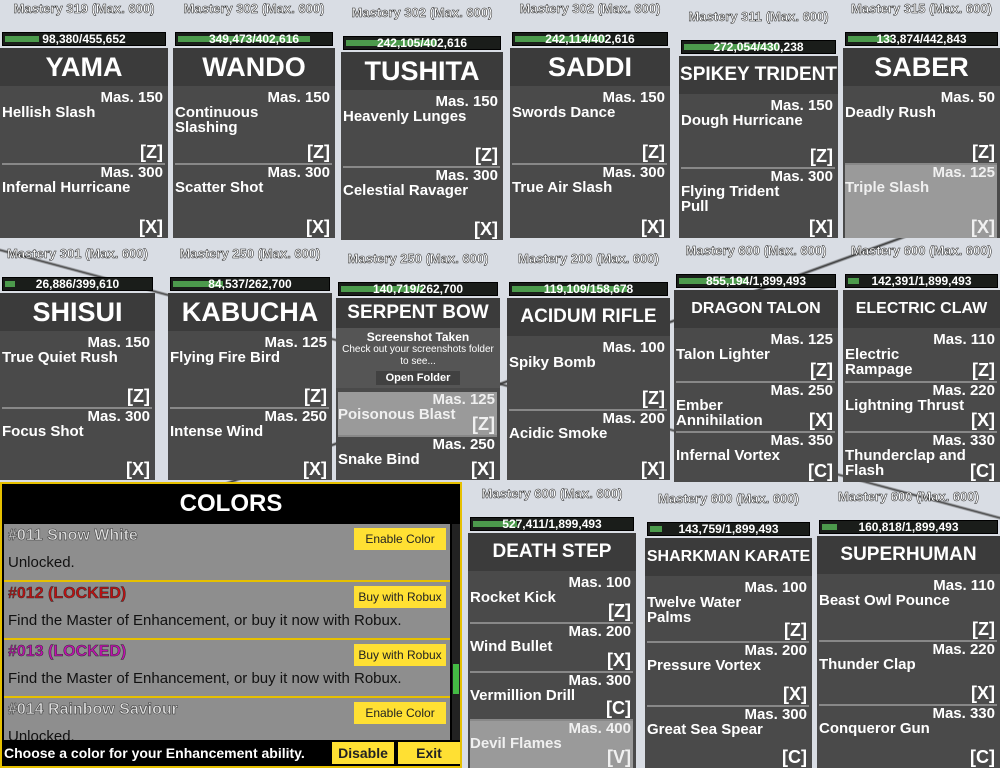 This screenshot has width=1000, height=768. Describe the element at coordinates (10, 284) in the screenshot. I see `progress-fill` at that location.